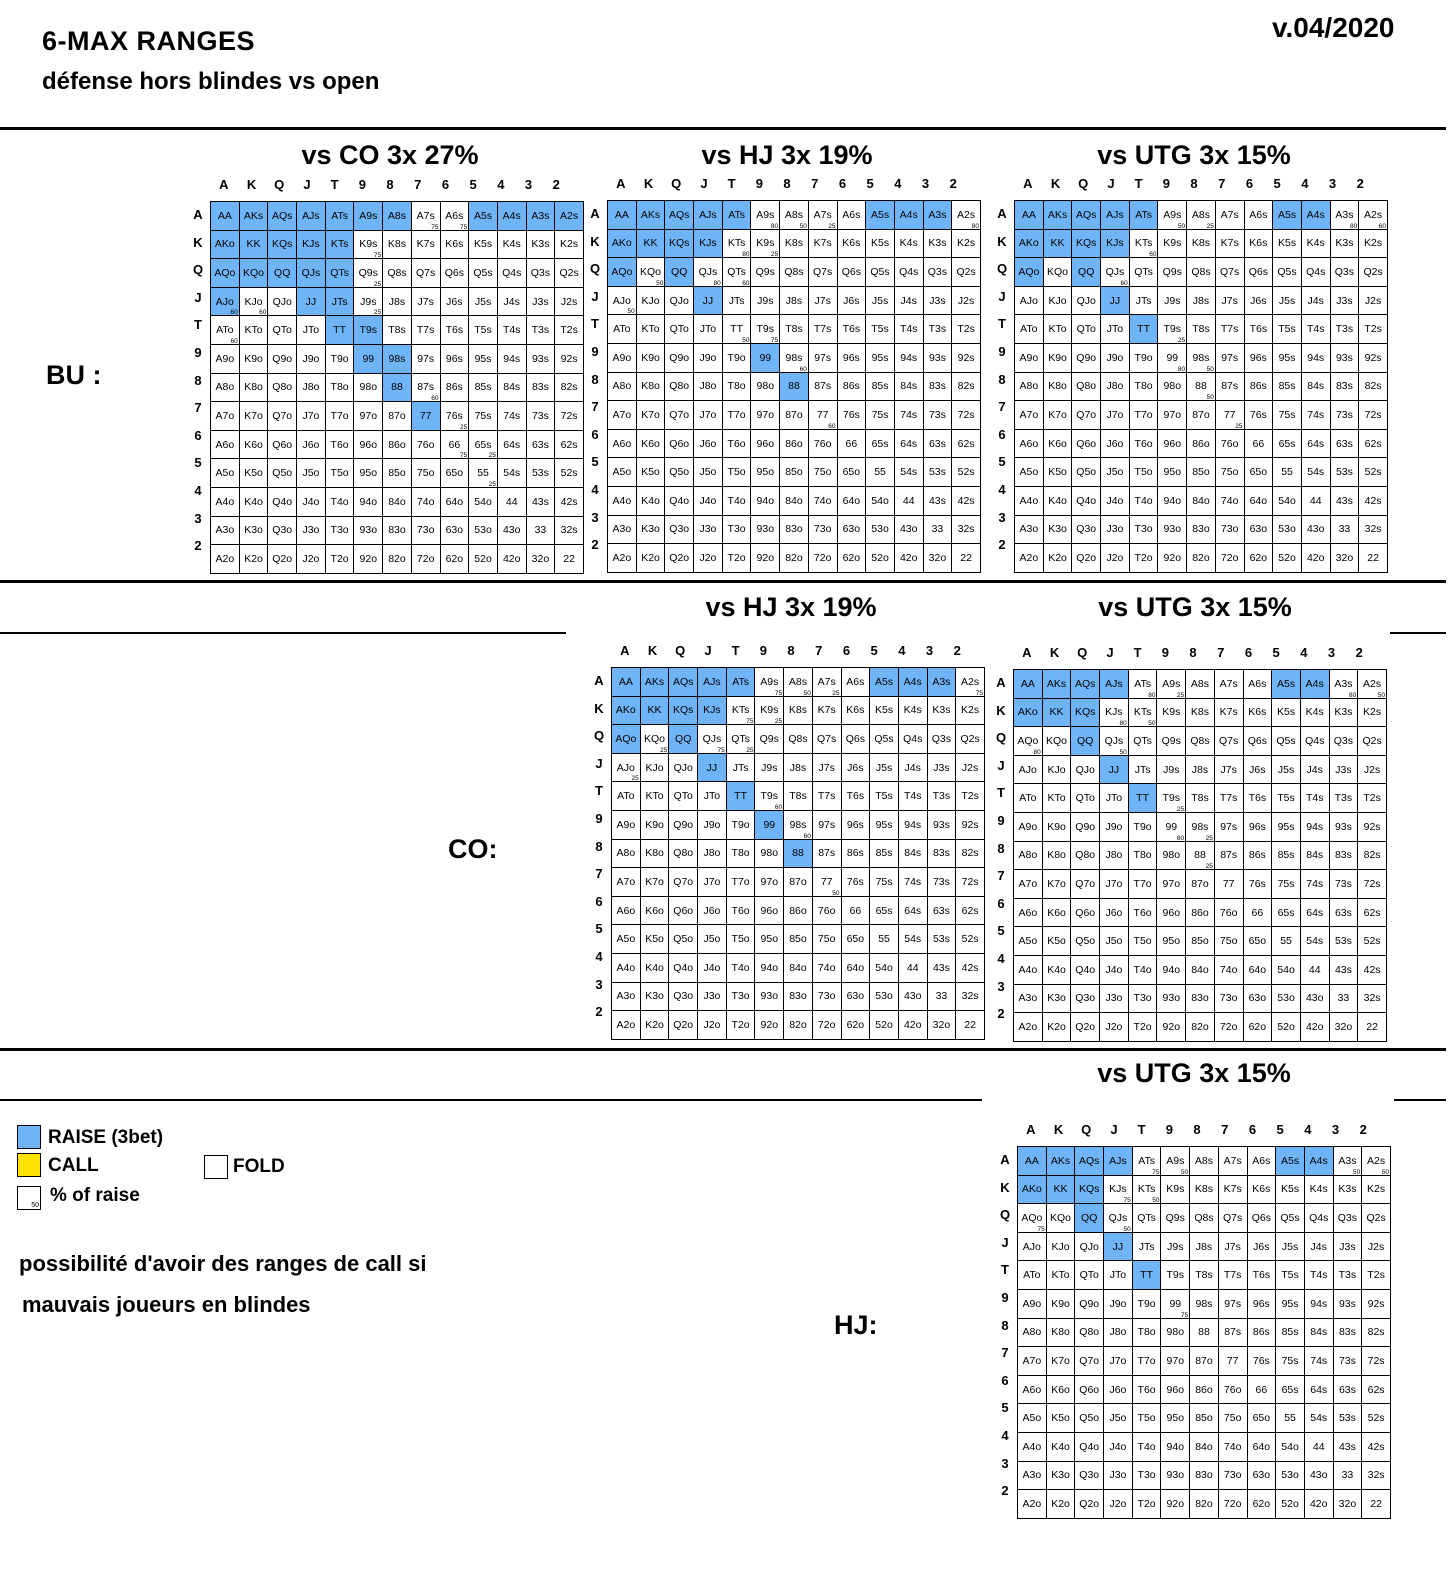 The image size is (1456, 1580). I want to click on hand-cell-75s: 75s, so click(1286, 884).